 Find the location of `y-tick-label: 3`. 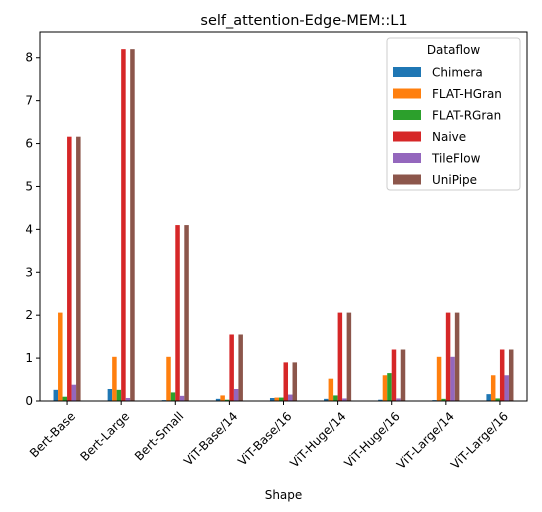

y-tick-label: 3 is located at coordinates (29, 272).